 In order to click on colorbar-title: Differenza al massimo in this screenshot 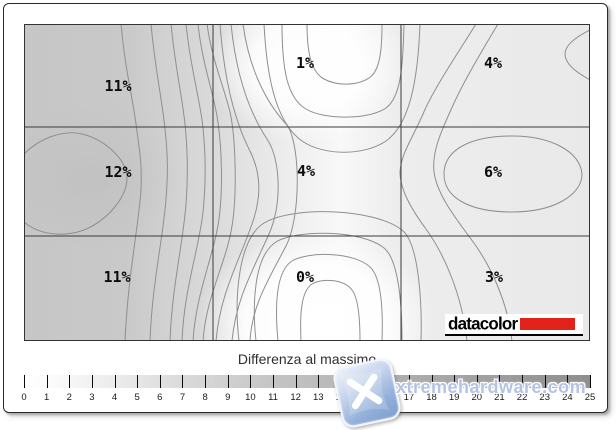, I will do `click(307, 359)`.